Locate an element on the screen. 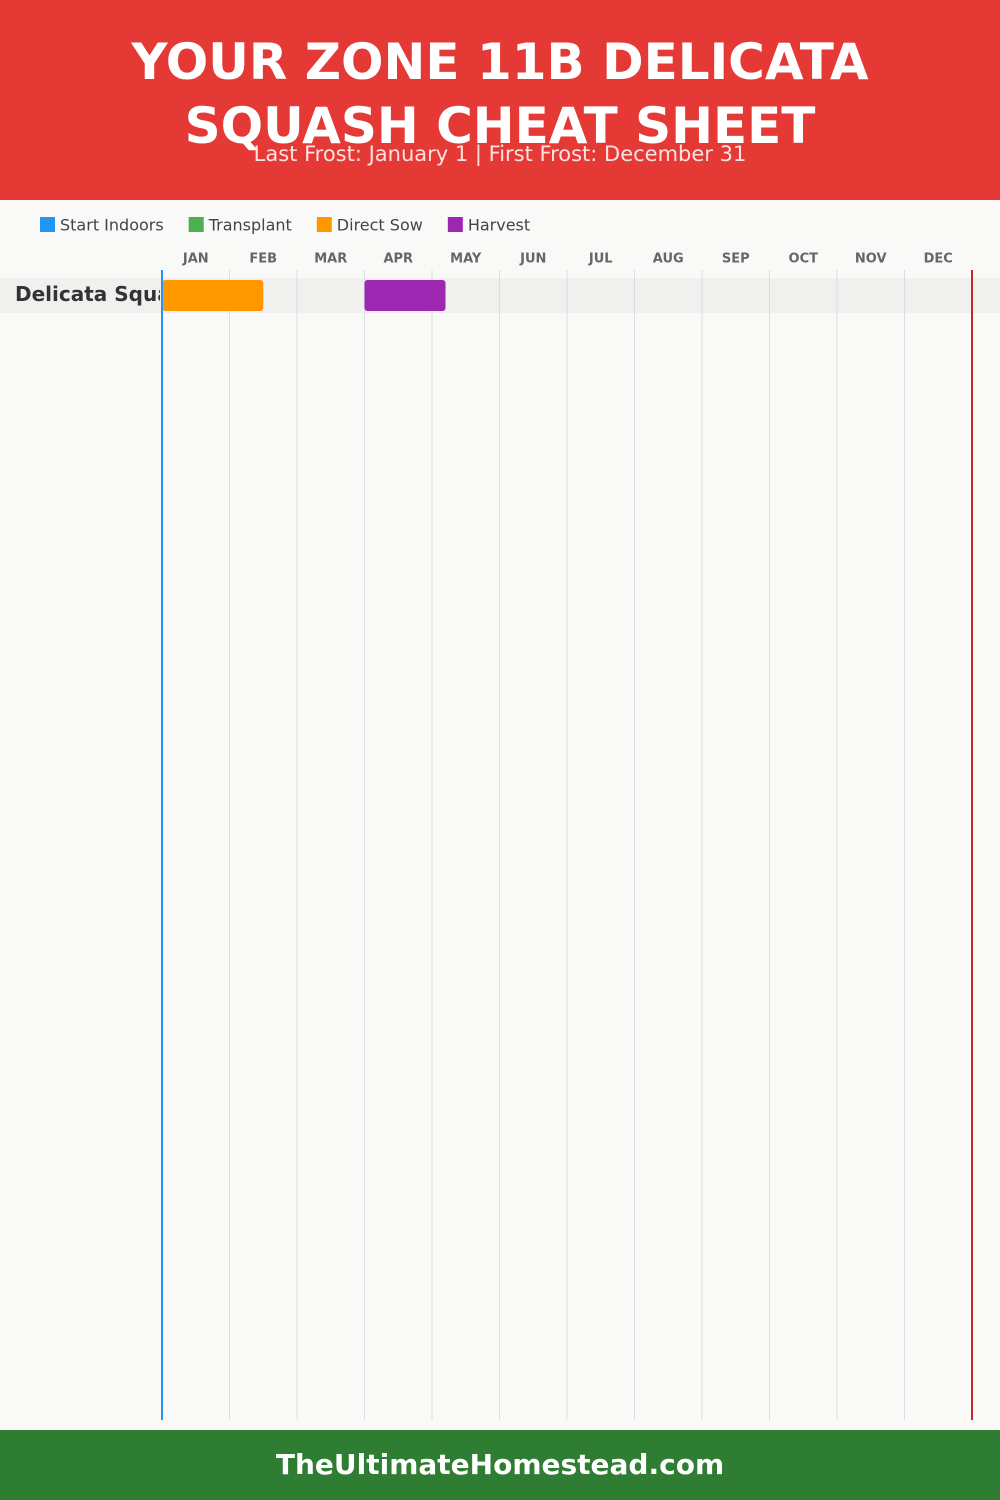 This screenshot has height=1500, width=1000. x-tick-label: MAY is located at coordinates (466, 259).